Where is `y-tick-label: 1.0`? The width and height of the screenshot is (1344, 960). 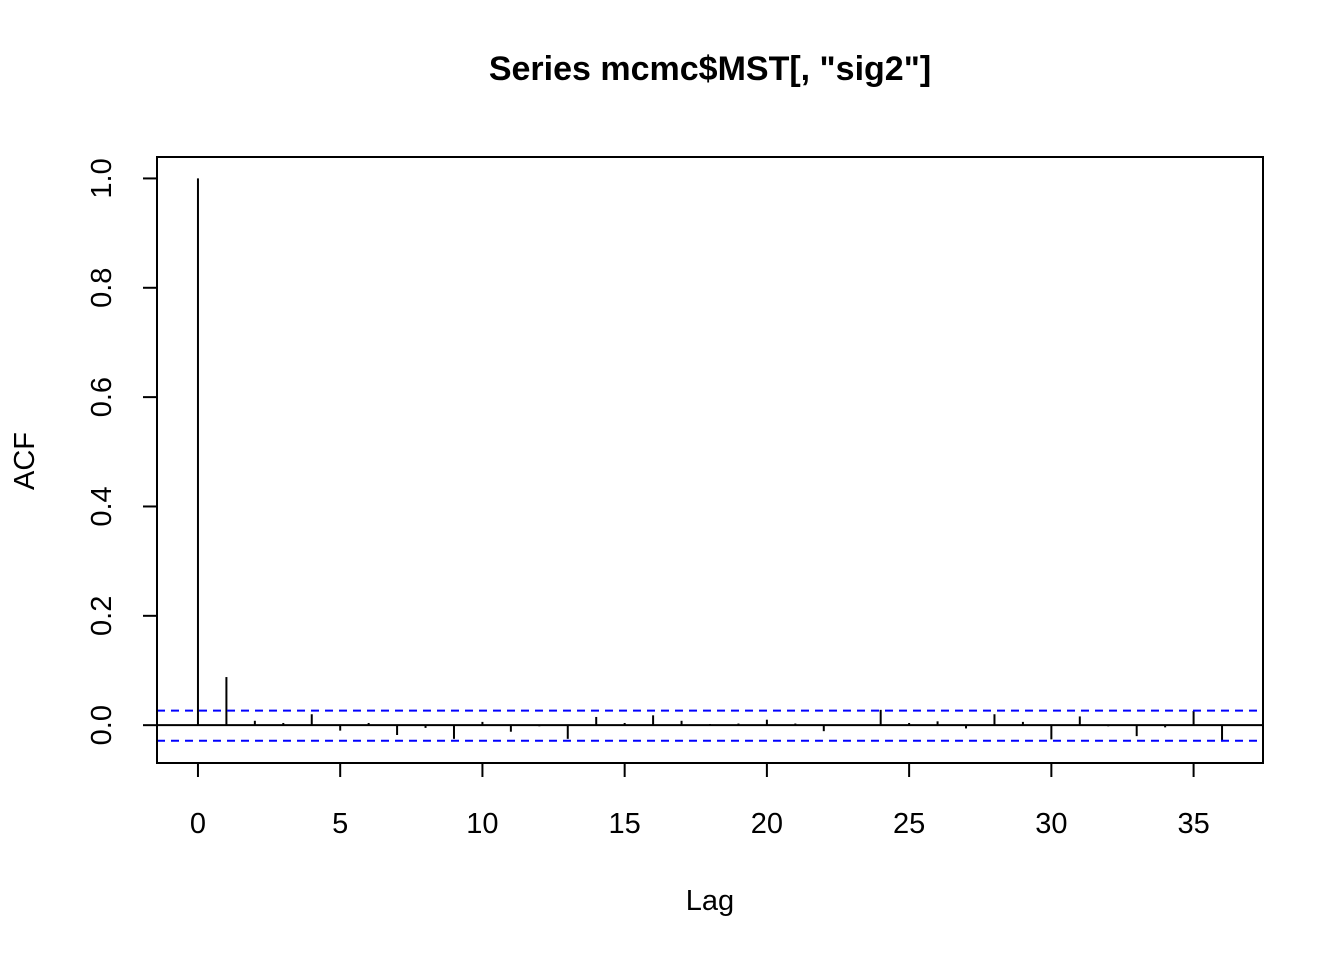
y-tick-label: 1.0 is located at coordinates (102, 178).